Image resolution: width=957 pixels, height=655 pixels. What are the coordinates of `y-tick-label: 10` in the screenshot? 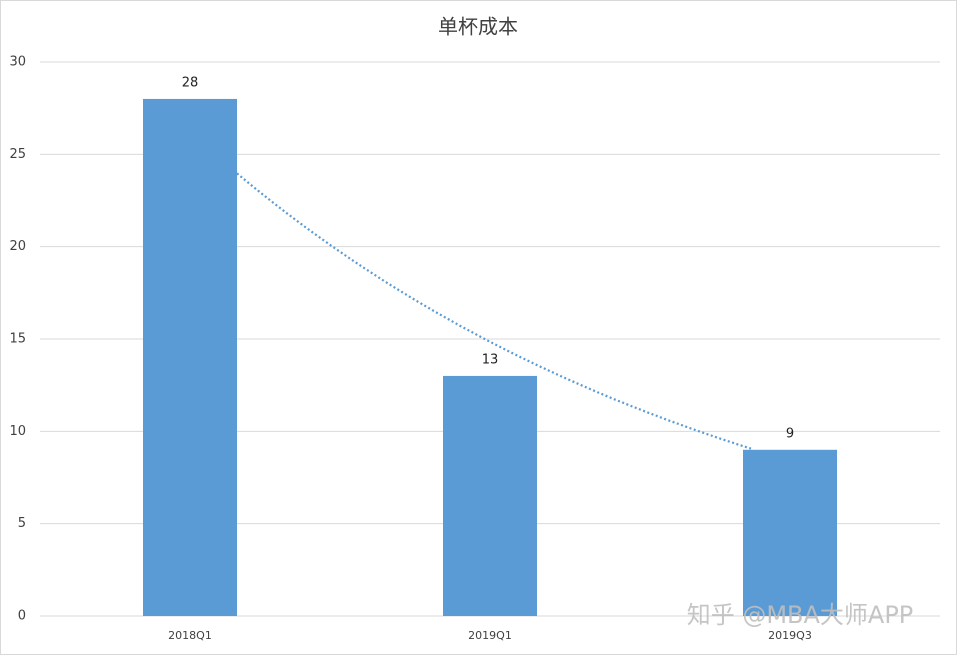 It's located at (17, 431).